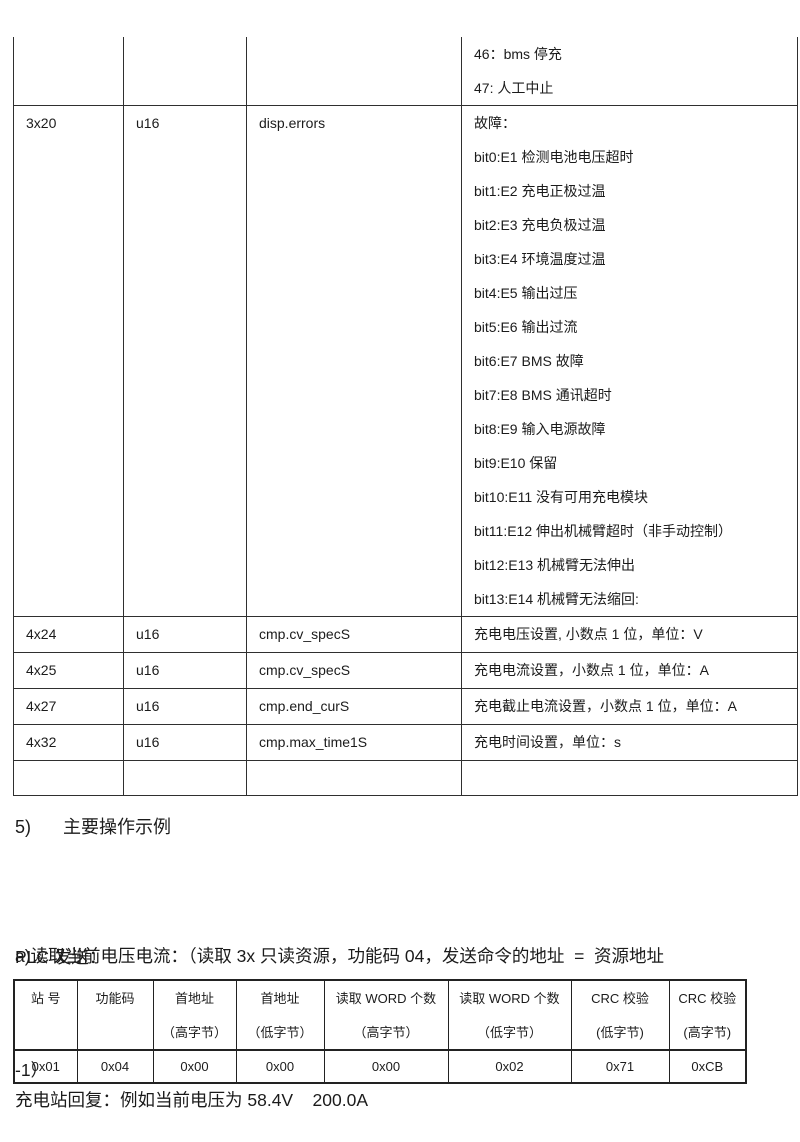 This screenshot has width=800, height=1142. I want to click on register-cell-description: 充电电压设置, 小数点 1 位，单位：V, so click(629, 634).